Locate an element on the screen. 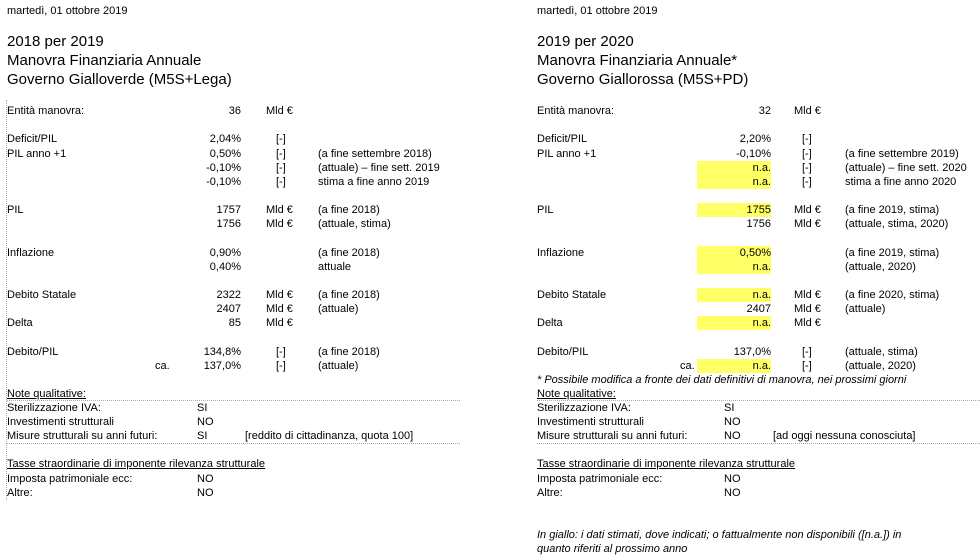 This screenshot has height=560, width=980. row-label: Debito Statale is located at coordinates (42, 295).